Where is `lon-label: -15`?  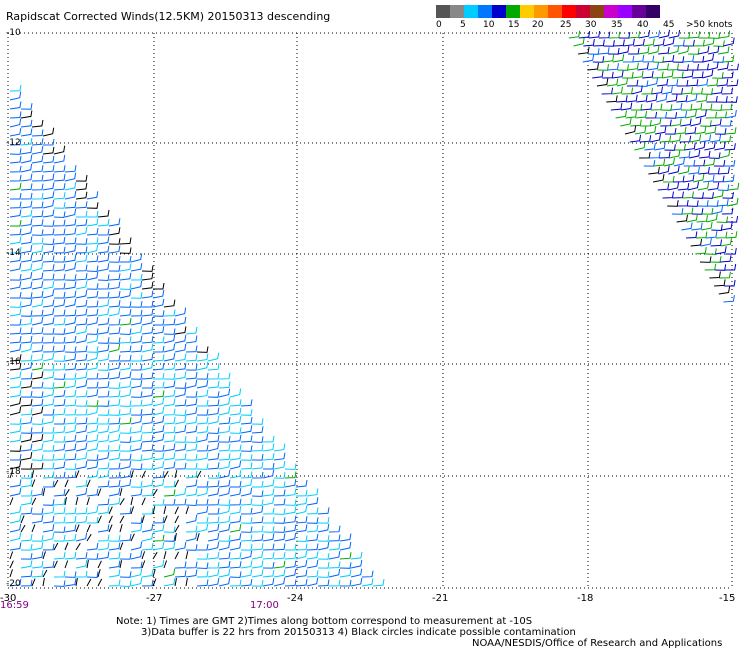
lon-label: -15 is located at coordinates (727, 598).